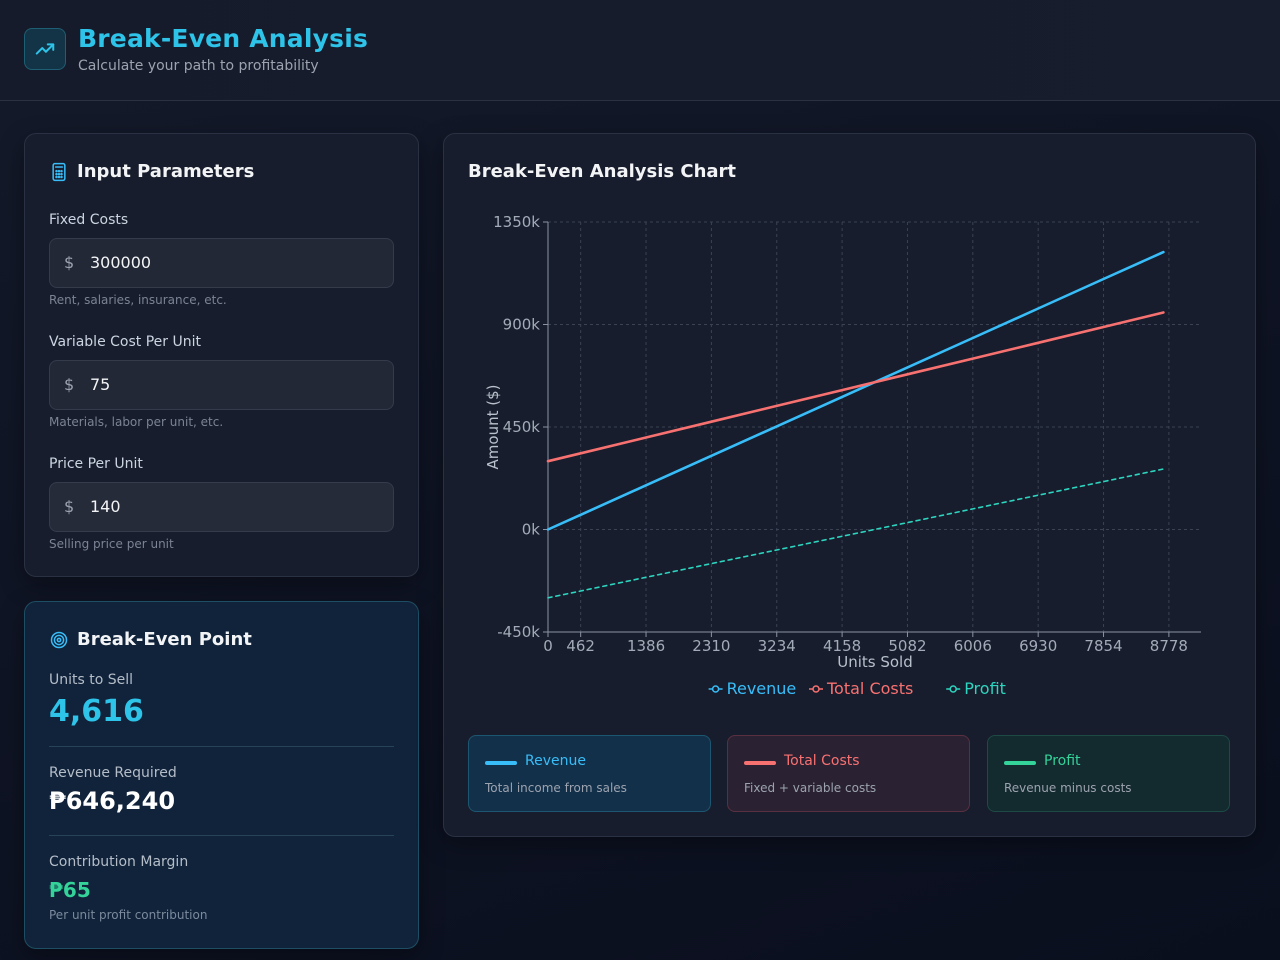 The height and width of the screenshot is (960, 1280). I want to click on page-title: Break-Even Analysis, so click(223, 38).